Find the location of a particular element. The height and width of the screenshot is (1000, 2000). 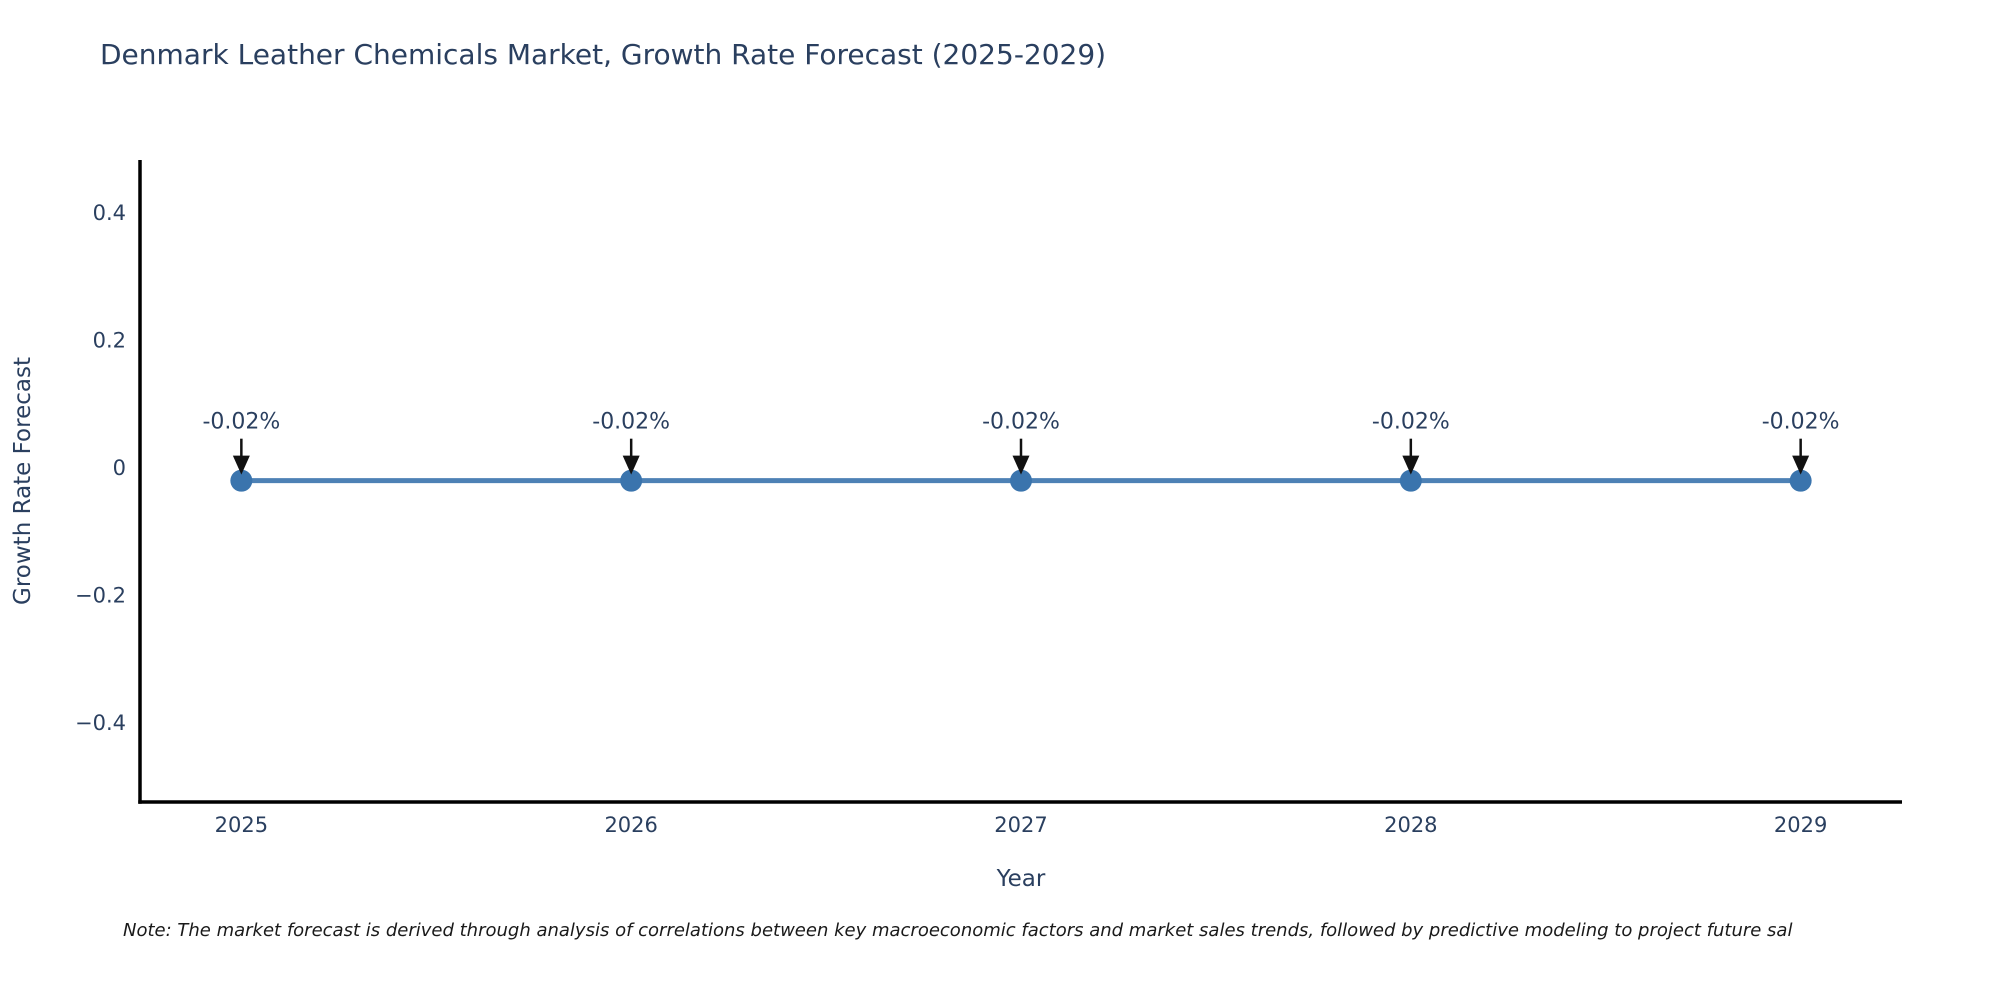

x-axis-title: Year is located at coordinates (1021, 879).